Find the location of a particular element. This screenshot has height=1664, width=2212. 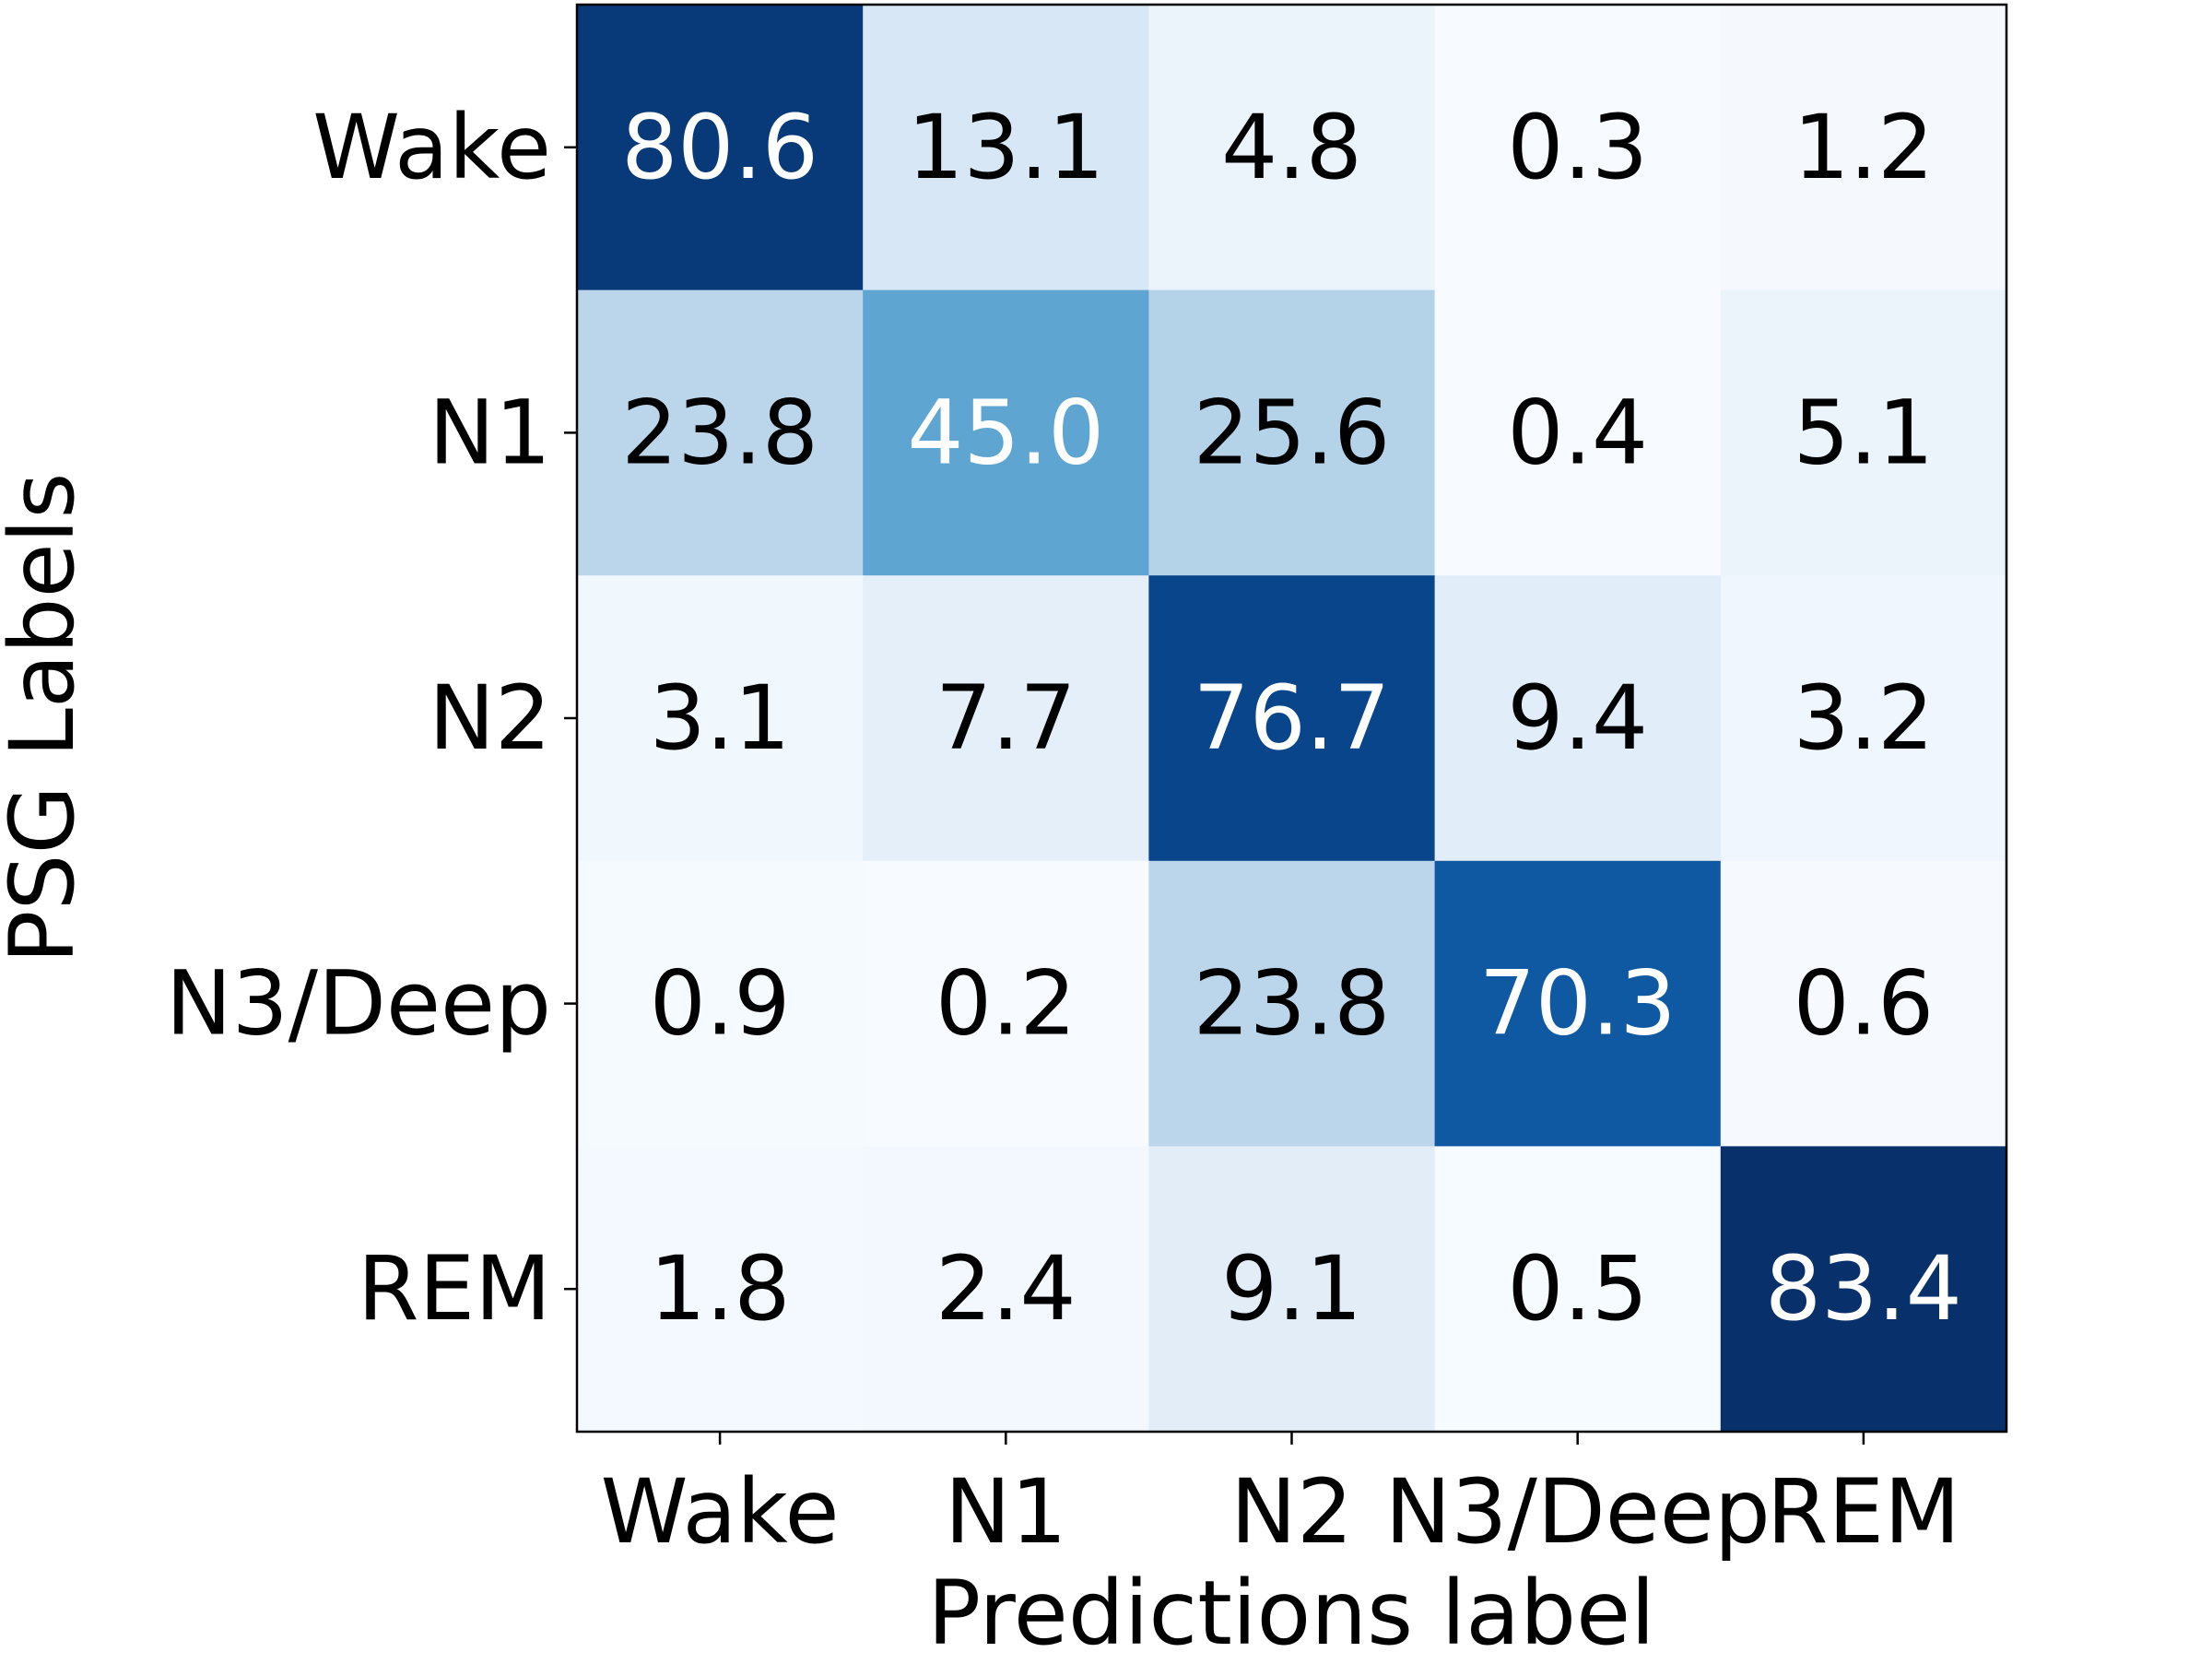

x-tick-label-n3-deep: N3/Deep is located at coordinates (1578, 1512).